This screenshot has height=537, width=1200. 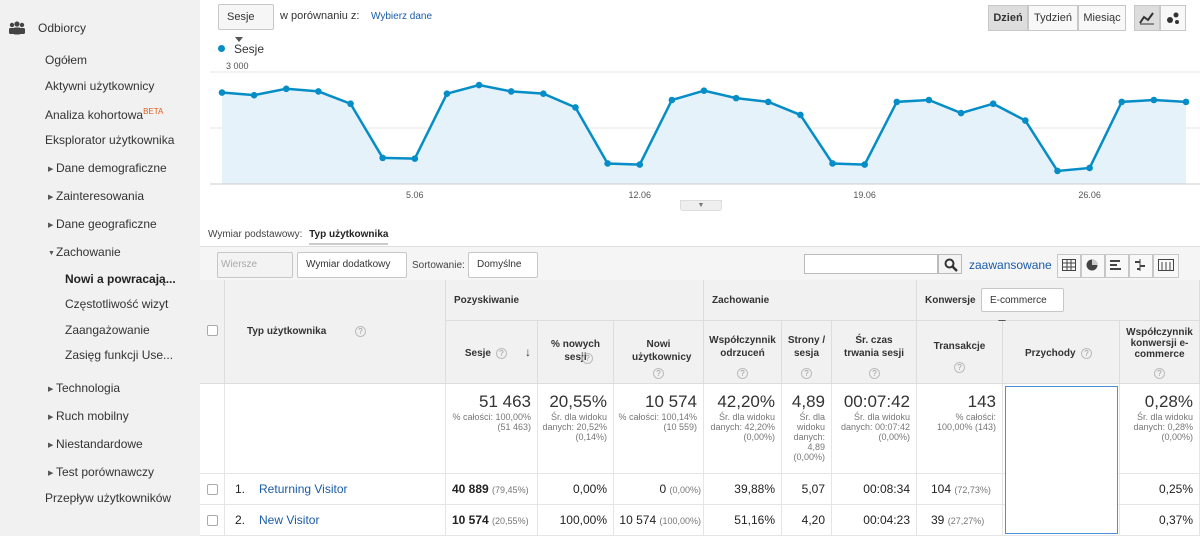 What do you see at coordinates (100, 196) in the screenshot?
I see `sidebar-item-interests: ▶ Zainteresowania` at bounding box center [100, 196].